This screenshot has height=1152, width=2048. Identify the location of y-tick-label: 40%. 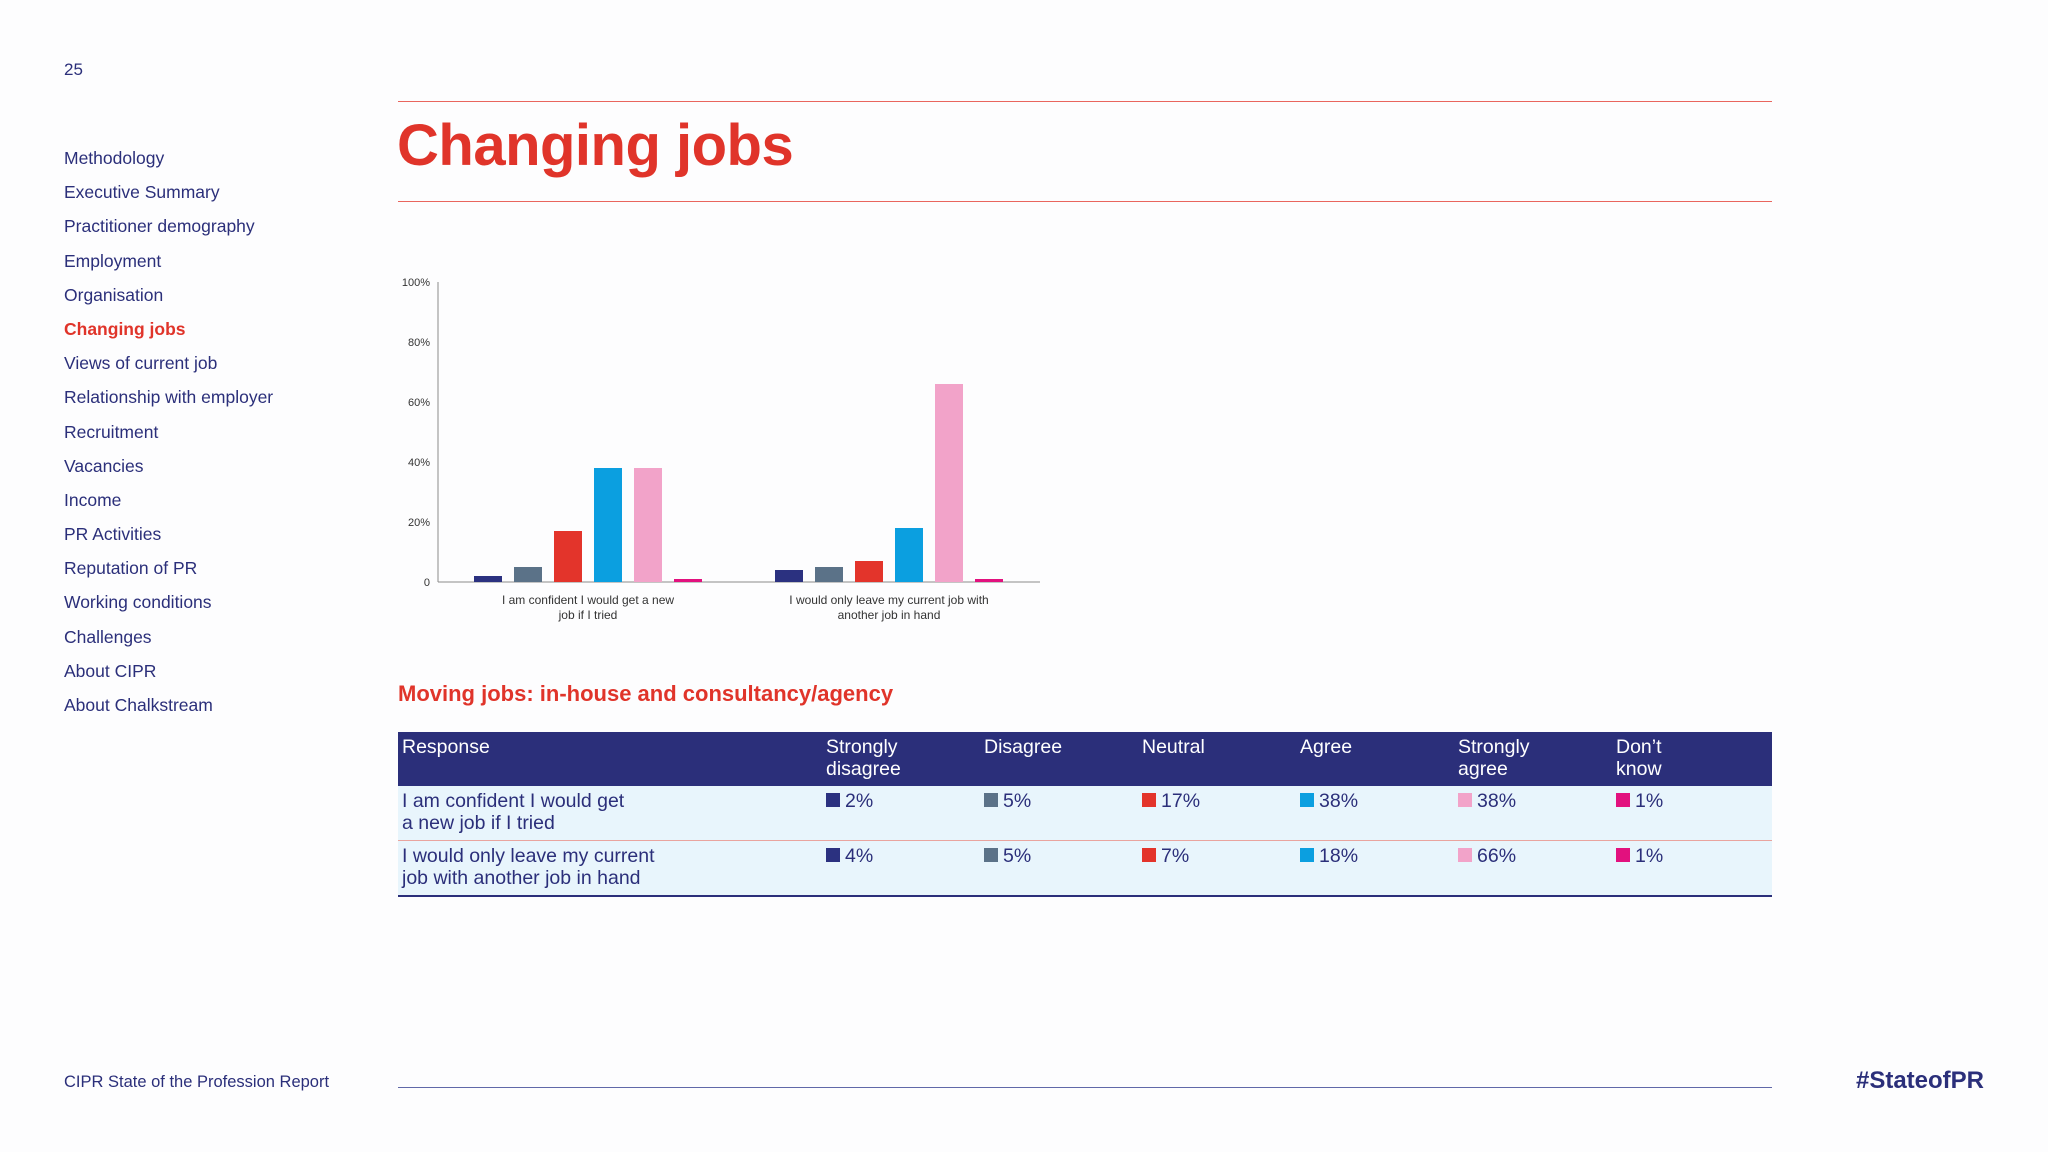
(419, 463).